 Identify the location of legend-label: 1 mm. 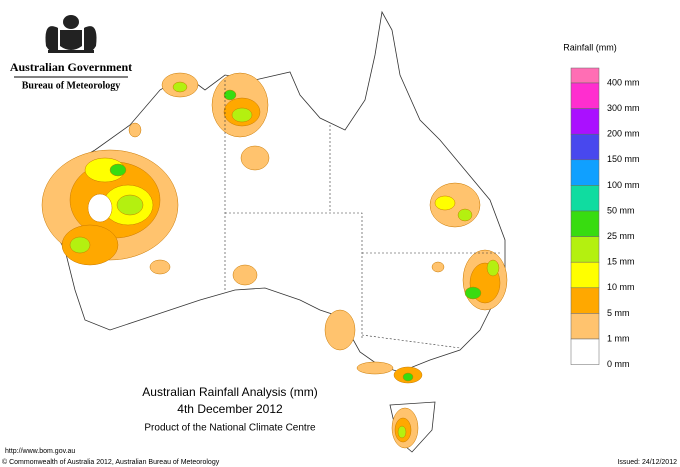
(618, 338).